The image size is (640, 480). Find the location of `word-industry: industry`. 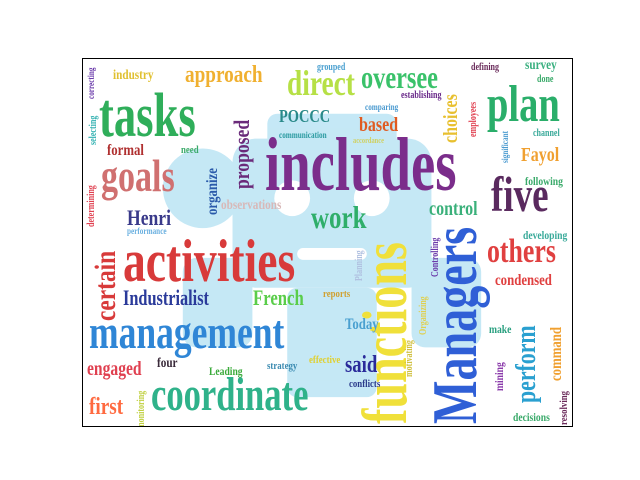

word-industry: industry is located at coordinates (133, 75).